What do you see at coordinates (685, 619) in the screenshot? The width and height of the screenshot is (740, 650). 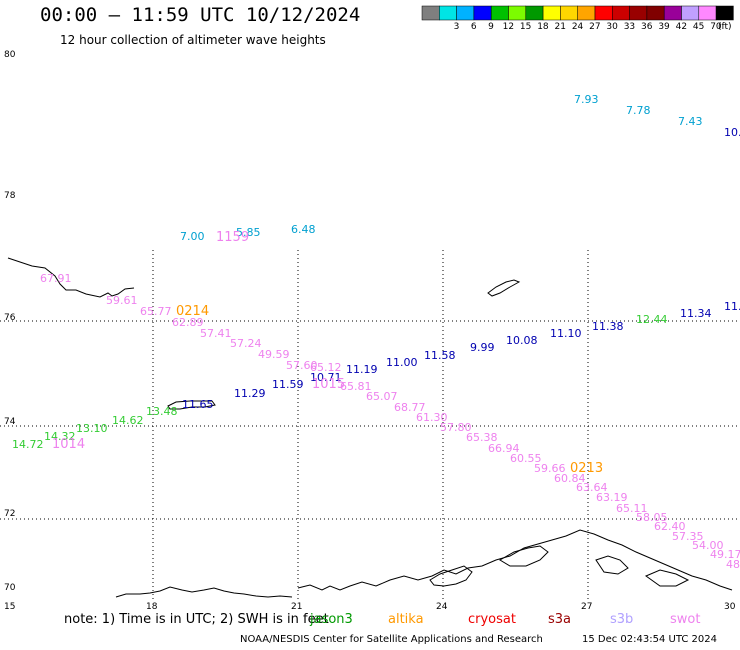 I see `satellite-swot: swot` at bounding box center [685, 619].